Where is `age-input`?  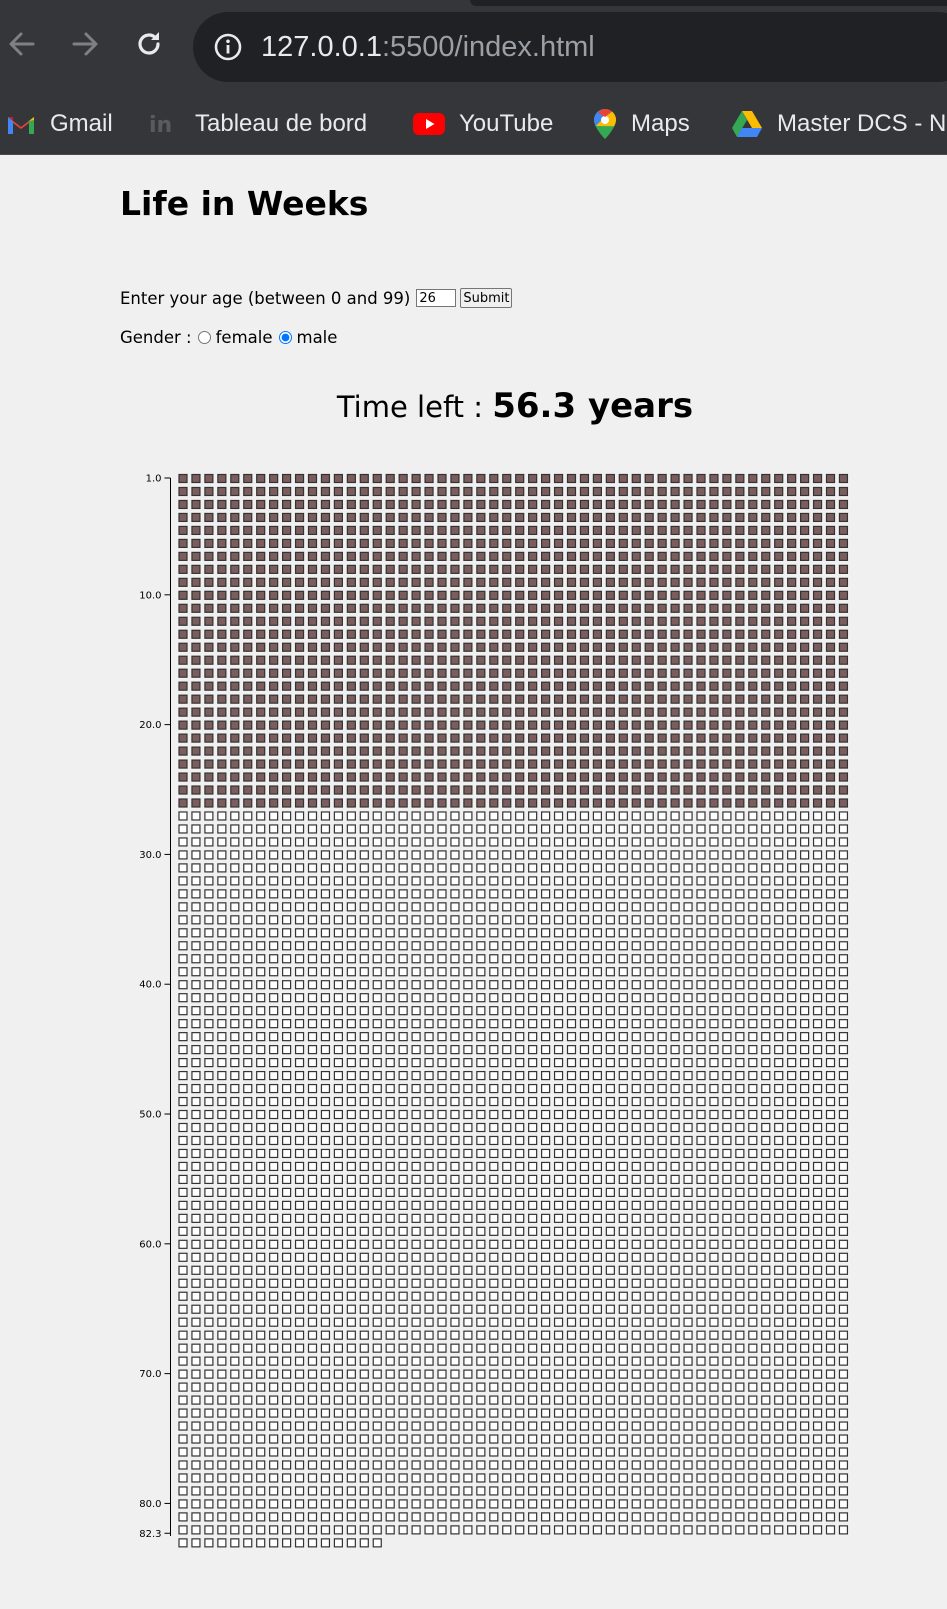 age-input is located at coordinates (436, 298).